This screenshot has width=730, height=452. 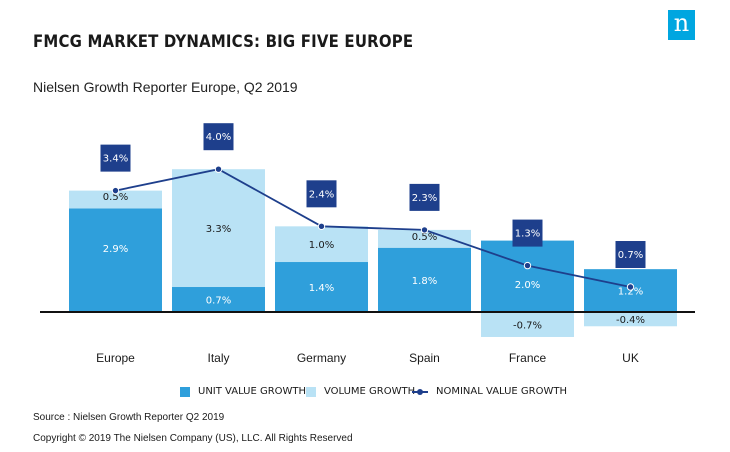 I want to click on legend-item-unit-value: UNIT VALUE GROWTH, so click(x=243, y=391).